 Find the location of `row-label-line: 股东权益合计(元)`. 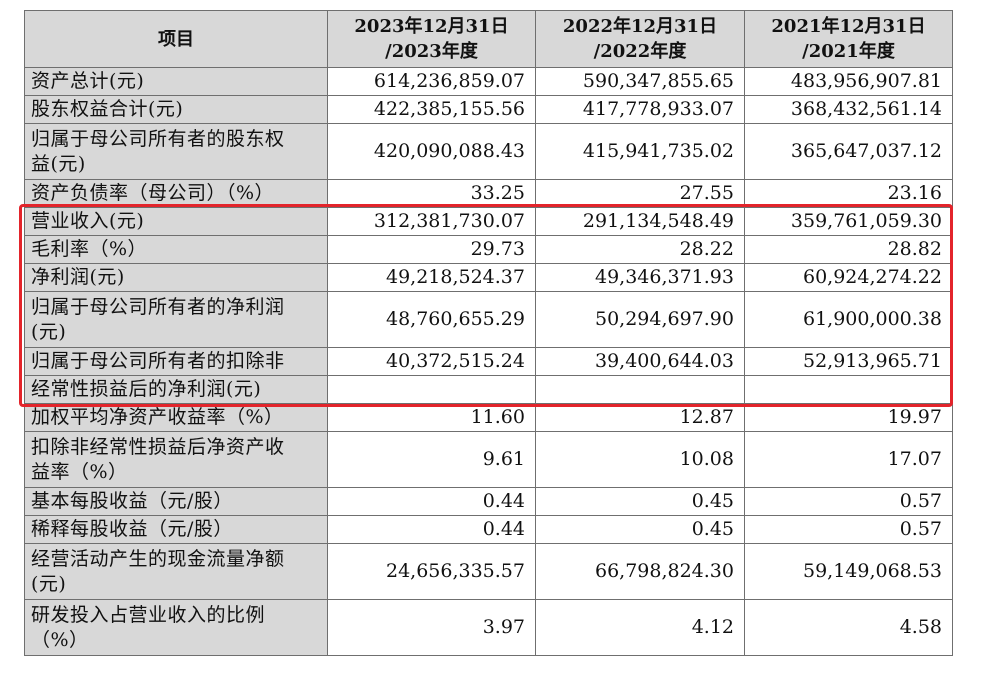

row-label-line: 股东权益合计(元) is located at coordinates (107, 109).